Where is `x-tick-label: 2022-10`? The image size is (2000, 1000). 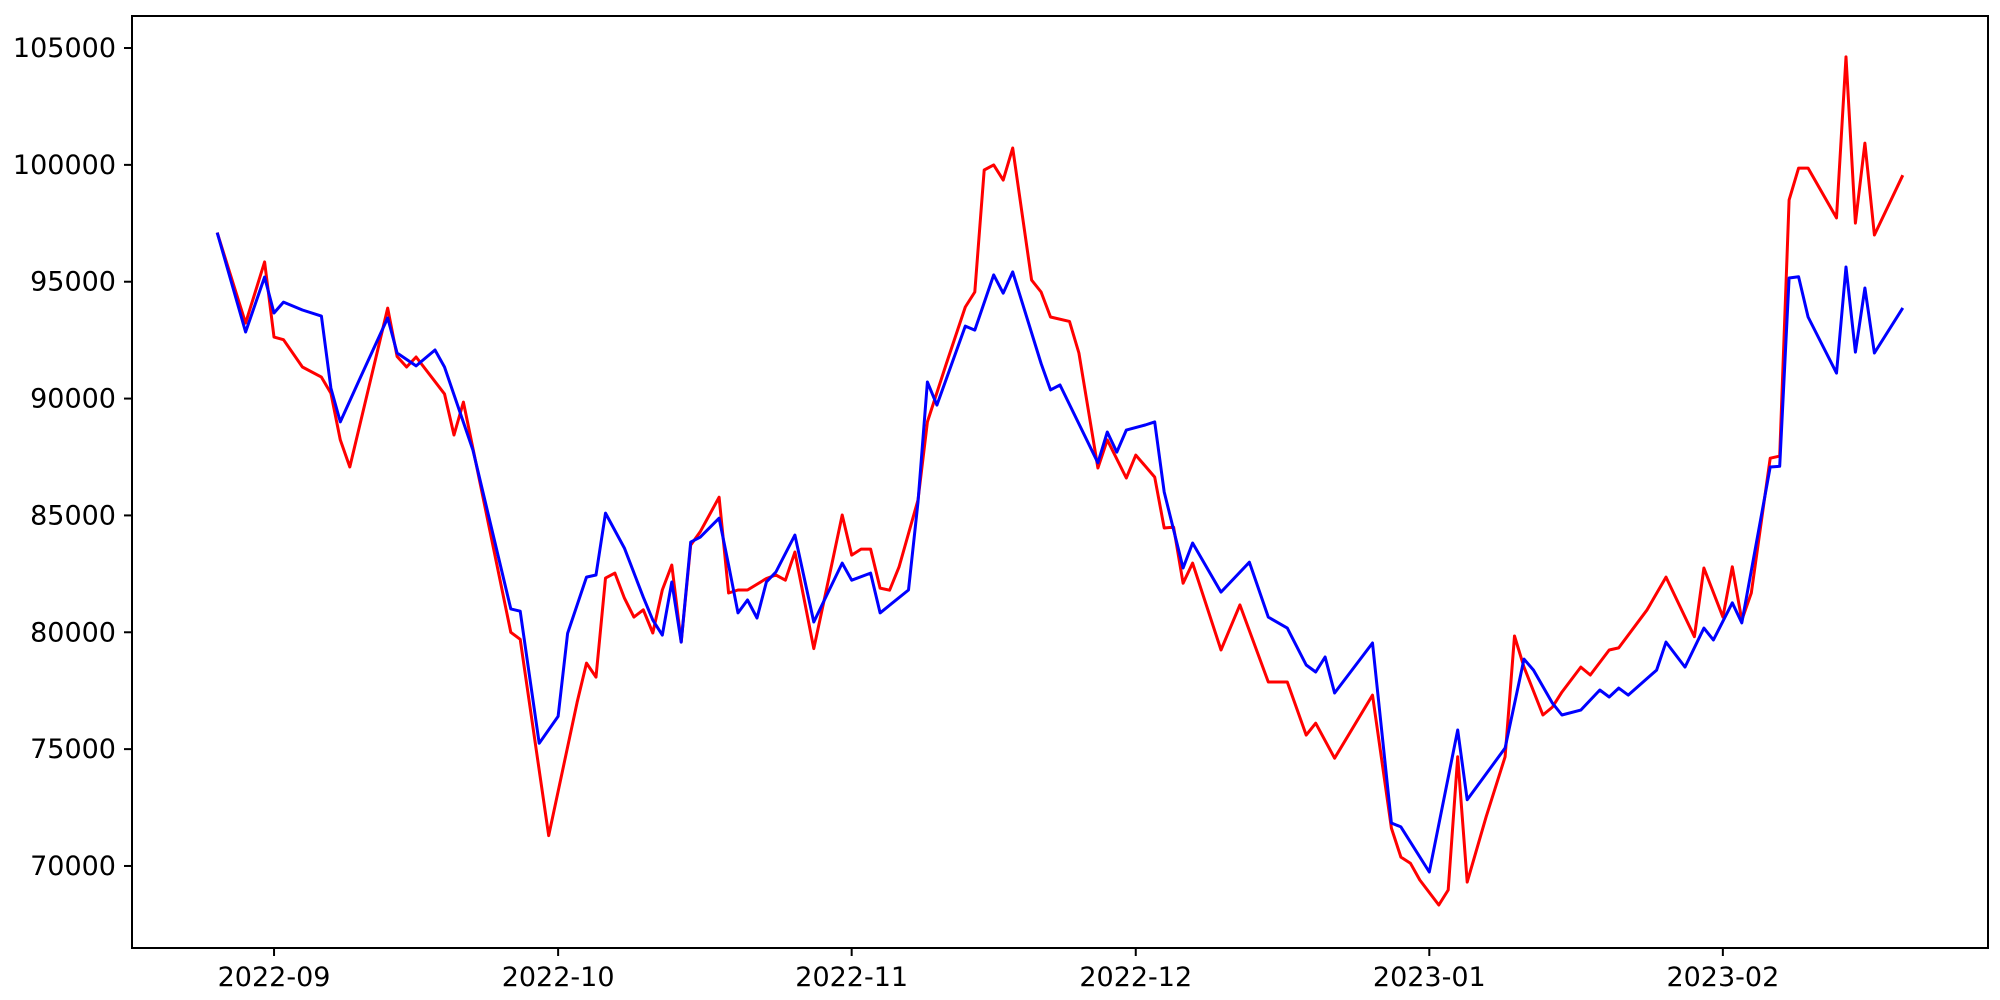
x-tick-label: 2022-10 is located at coordinates (558, 977).